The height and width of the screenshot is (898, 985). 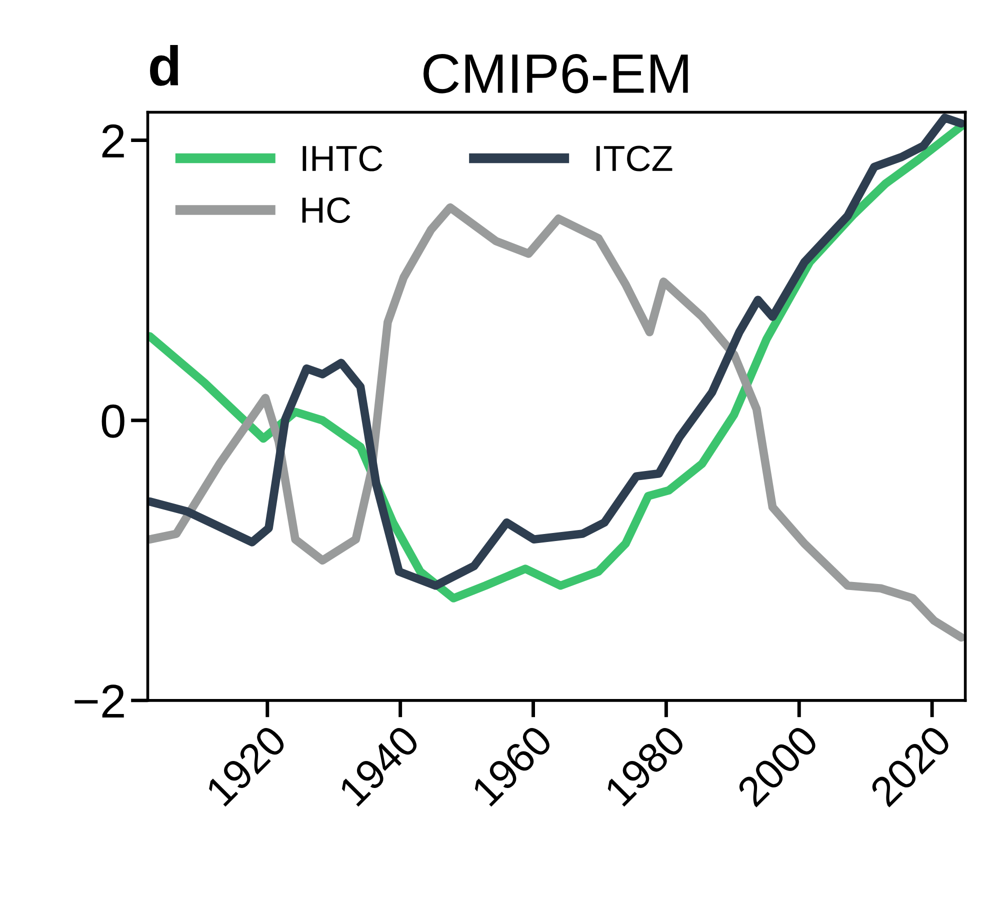 What do you see at coordinates (556, 74) in the screenshot?
I see `chart-title: CMIP6-EM` at bounding box center [556, 74].